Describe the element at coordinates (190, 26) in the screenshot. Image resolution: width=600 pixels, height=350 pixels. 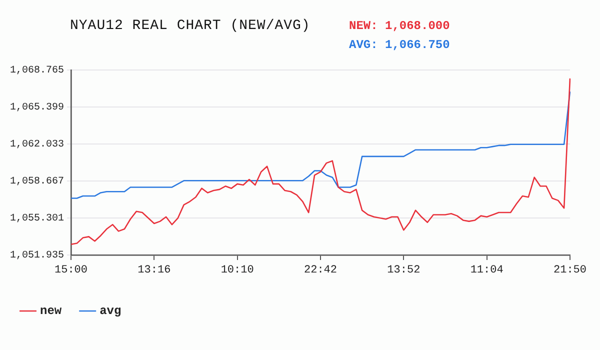
I see `chart-title: NYAU12 REAL CHART (NEW/AVG)` at that location.